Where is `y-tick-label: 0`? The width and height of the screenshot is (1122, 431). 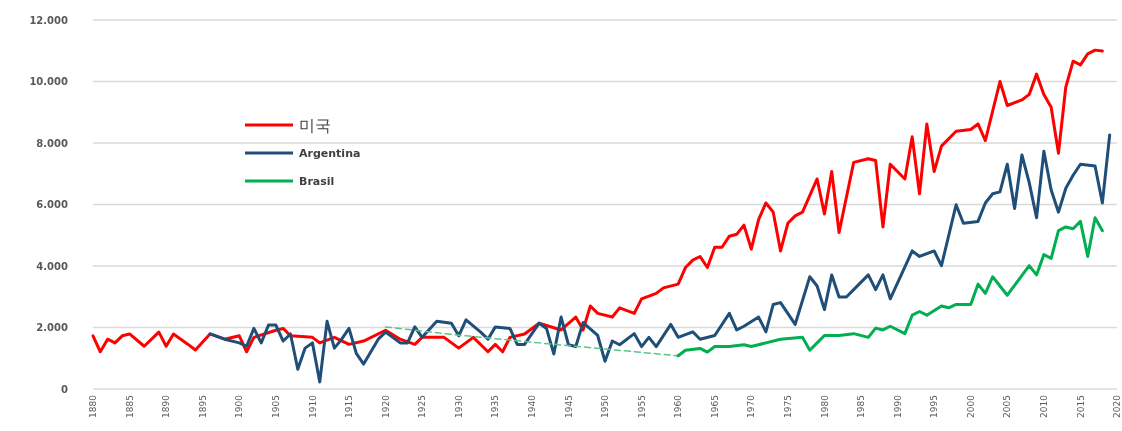
y-tick-label: 0 is located at coordinates (65, 389).